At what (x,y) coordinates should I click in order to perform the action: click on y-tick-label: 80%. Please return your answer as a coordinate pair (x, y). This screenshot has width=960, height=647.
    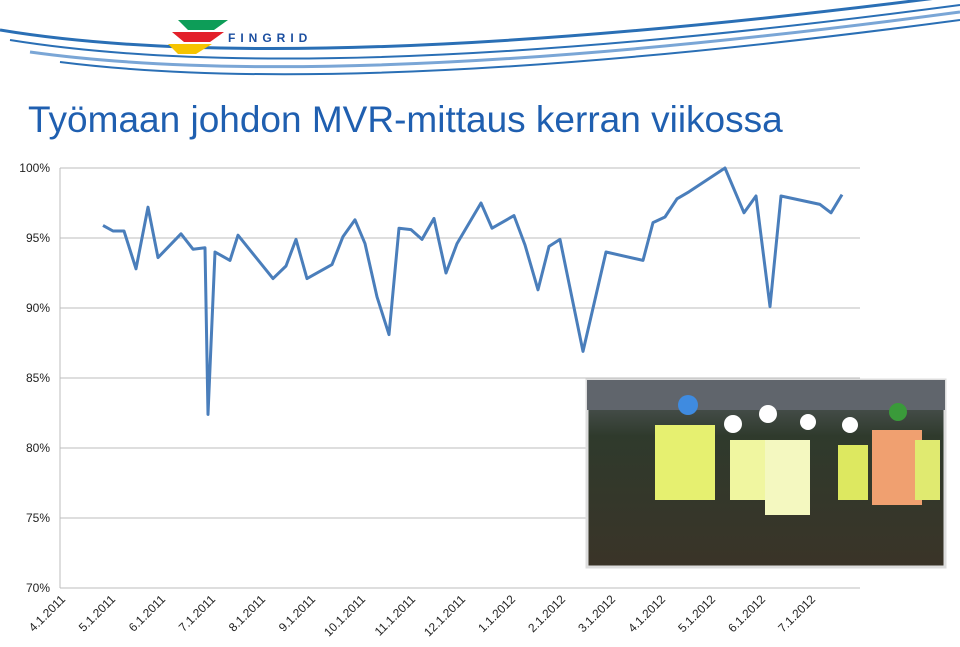
    Looking at the image, I should click on (38, 448).